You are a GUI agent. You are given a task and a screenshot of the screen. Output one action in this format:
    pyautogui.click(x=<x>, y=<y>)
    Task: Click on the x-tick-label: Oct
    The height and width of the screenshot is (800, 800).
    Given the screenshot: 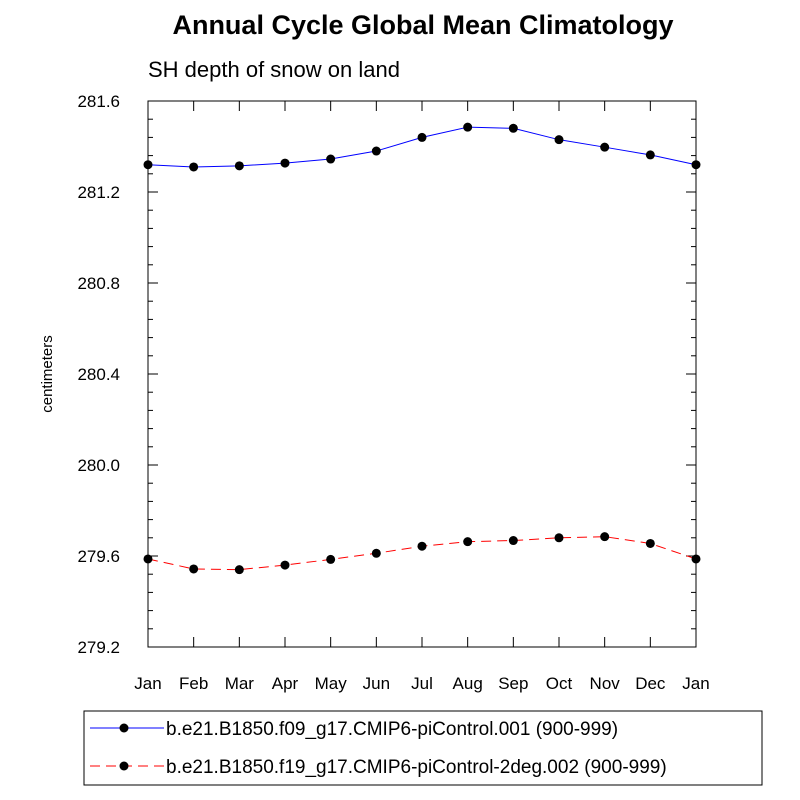 What is the action you would take?
    pyautogui.click(x=559, y=683)
    